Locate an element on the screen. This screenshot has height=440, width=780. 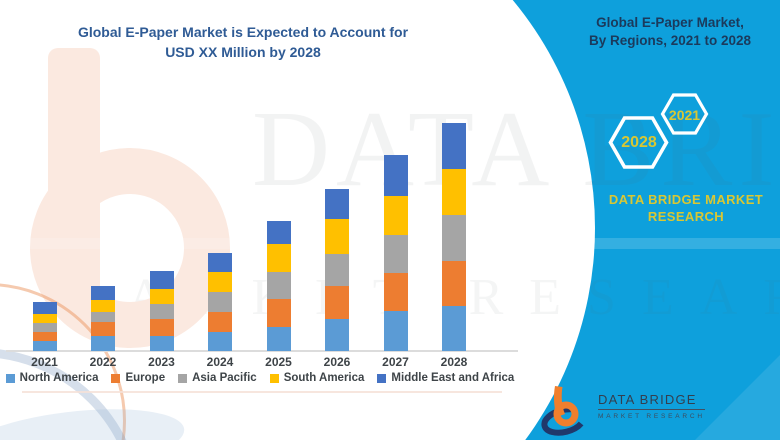
bar-segment-2023-south-america is located at coordinates (161, 296).